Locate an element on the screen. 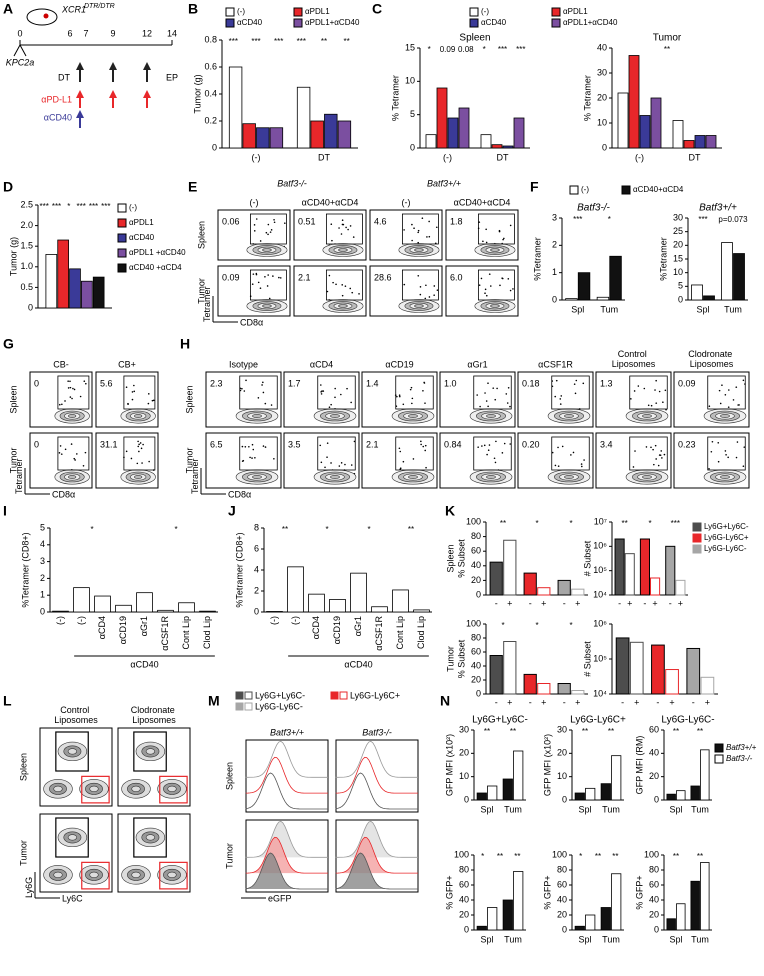 The width and height of the screenshot is (764, 976). legend-label: αPDL1+αCD40 is located at coordinates (332, 22).